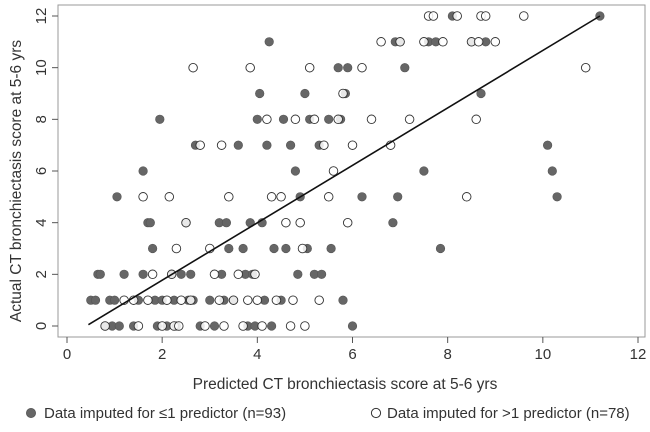  Describe the element at coordinates (41, 119) in the screenshot. I see `y-tick-label: 8` at that location.